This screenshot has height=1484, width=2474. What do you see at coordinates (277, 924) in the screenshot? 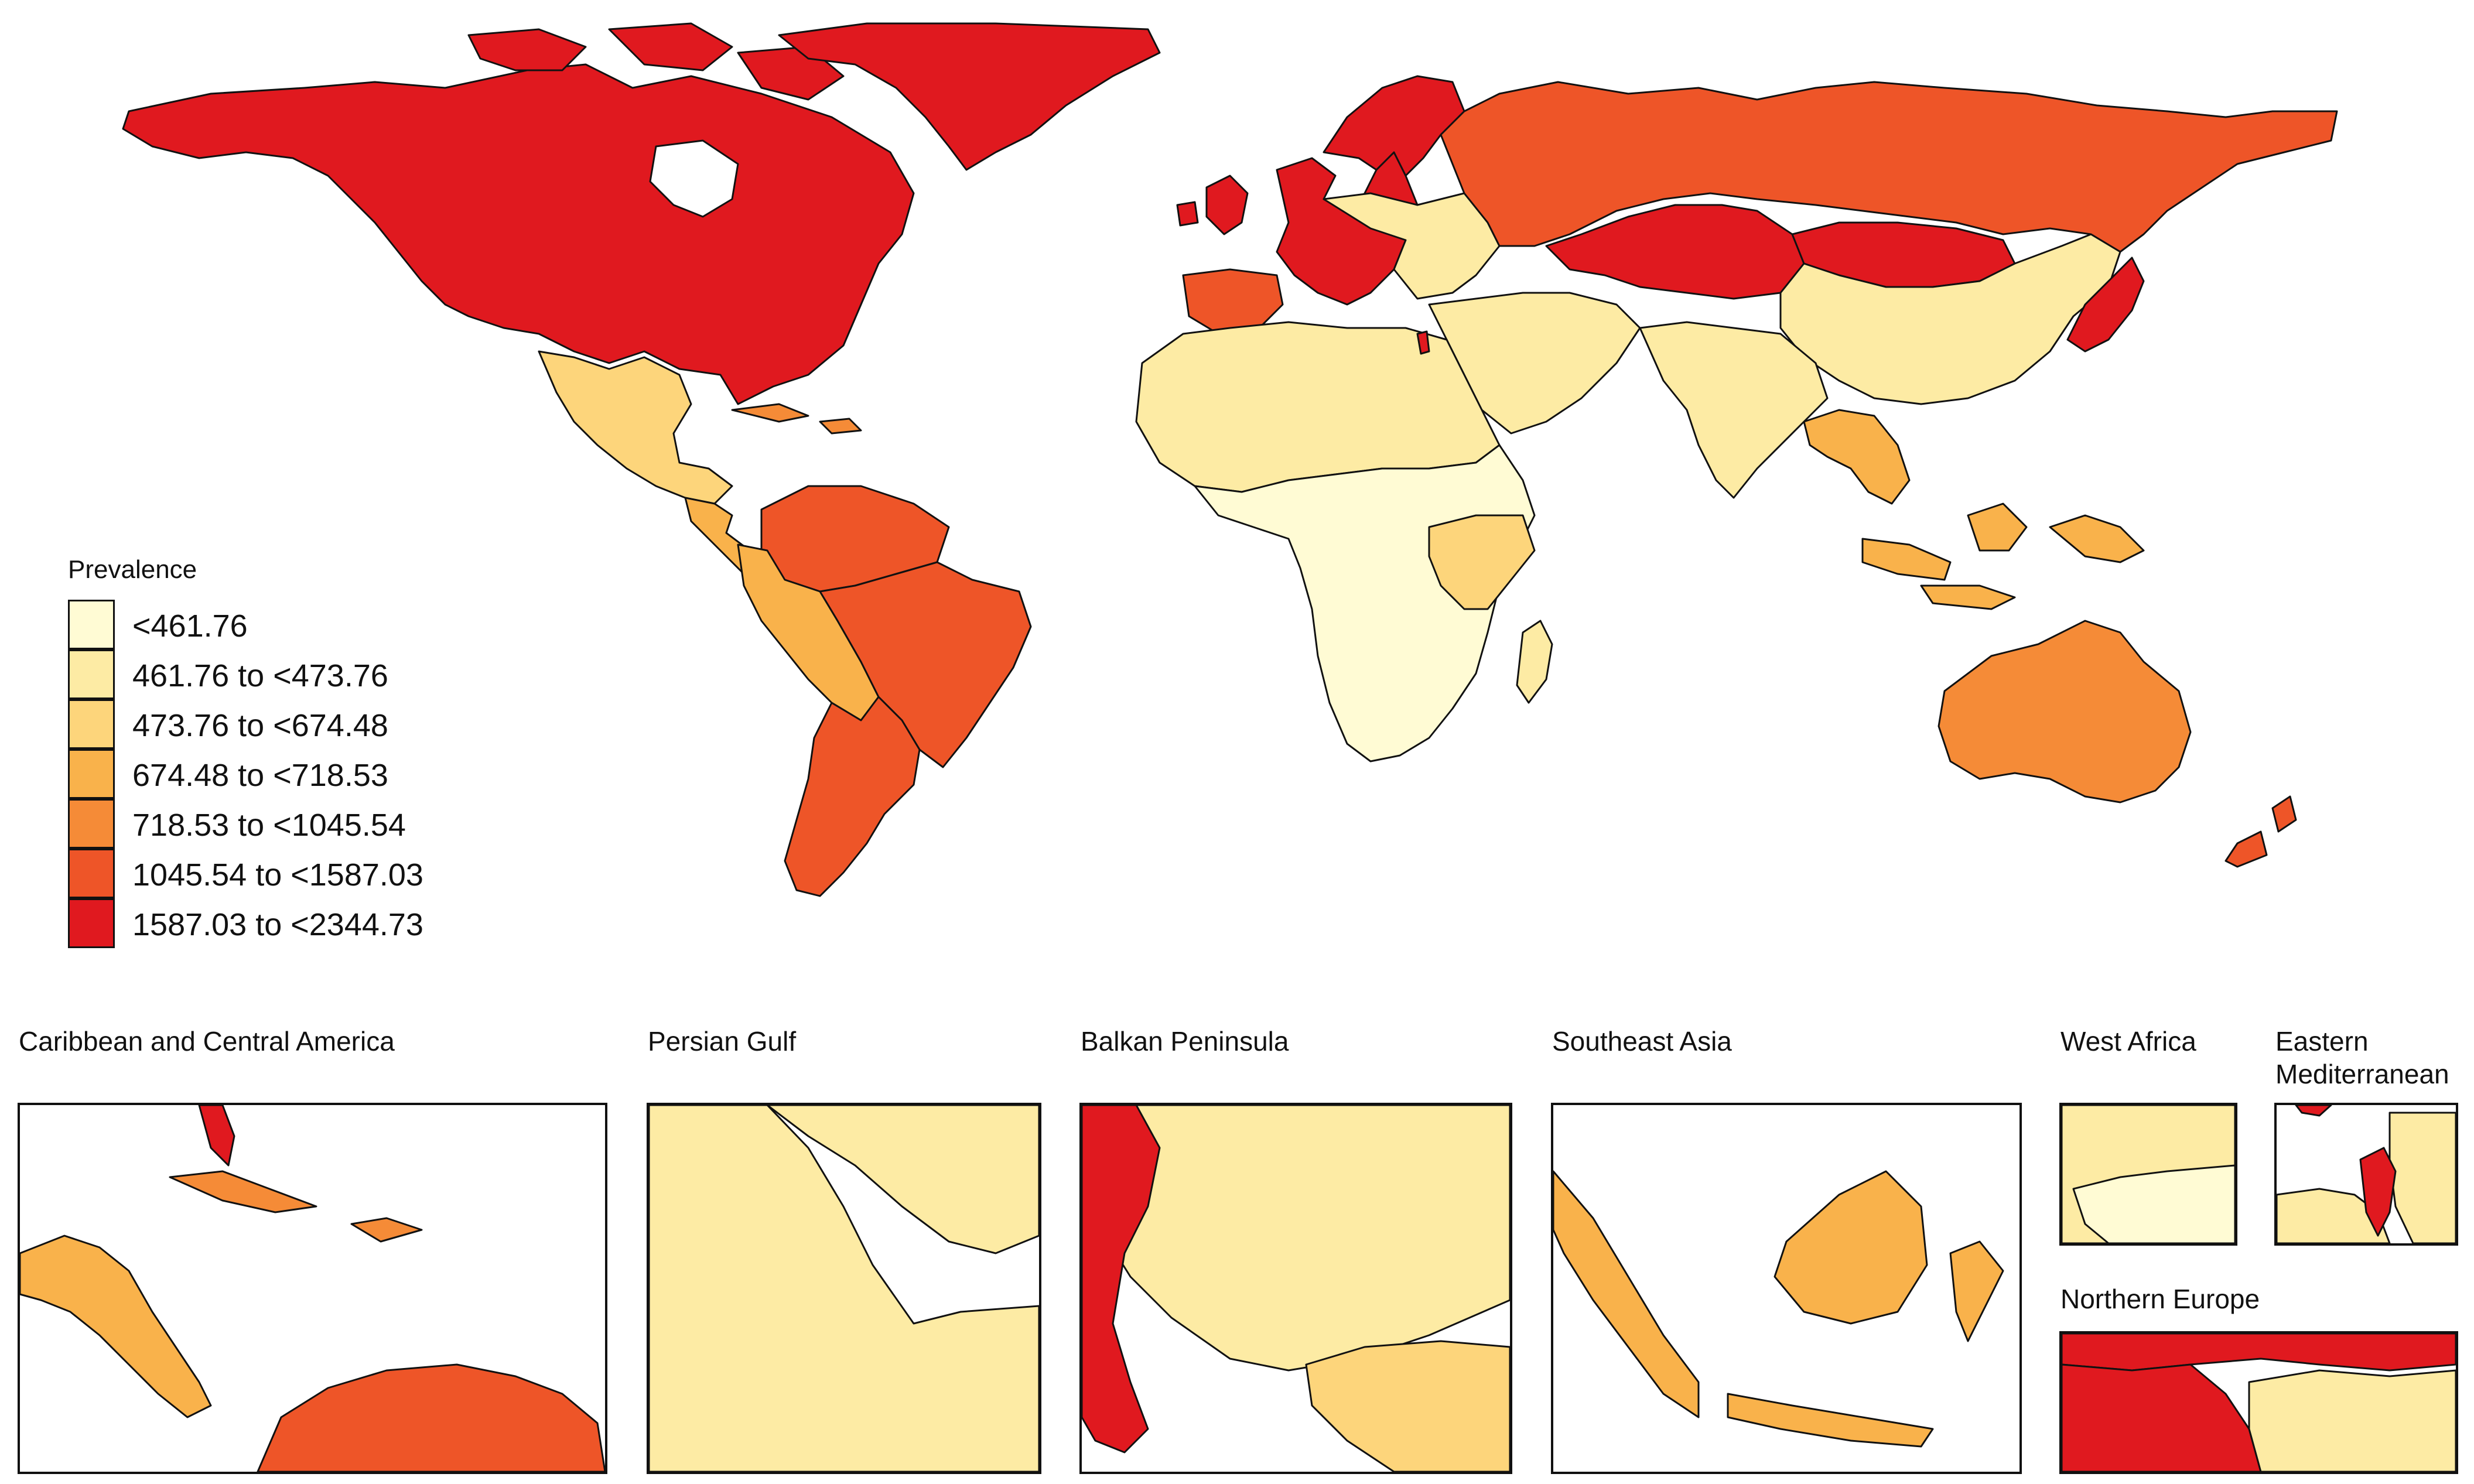
I see `legend-label: 1587.03 to <2344.73` at bounding box center [277, 924].